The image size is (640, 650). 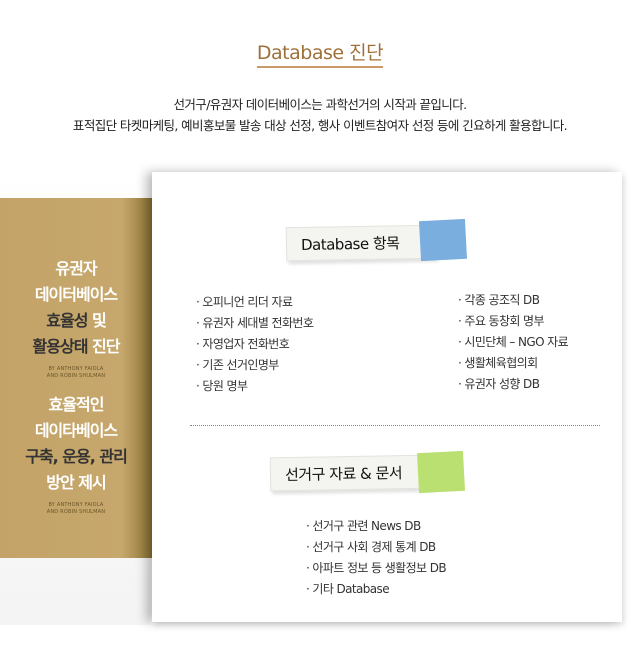 I want to click on list-item: · 선거구 사회 경제 통계 DB, so click(x=371, y=547).